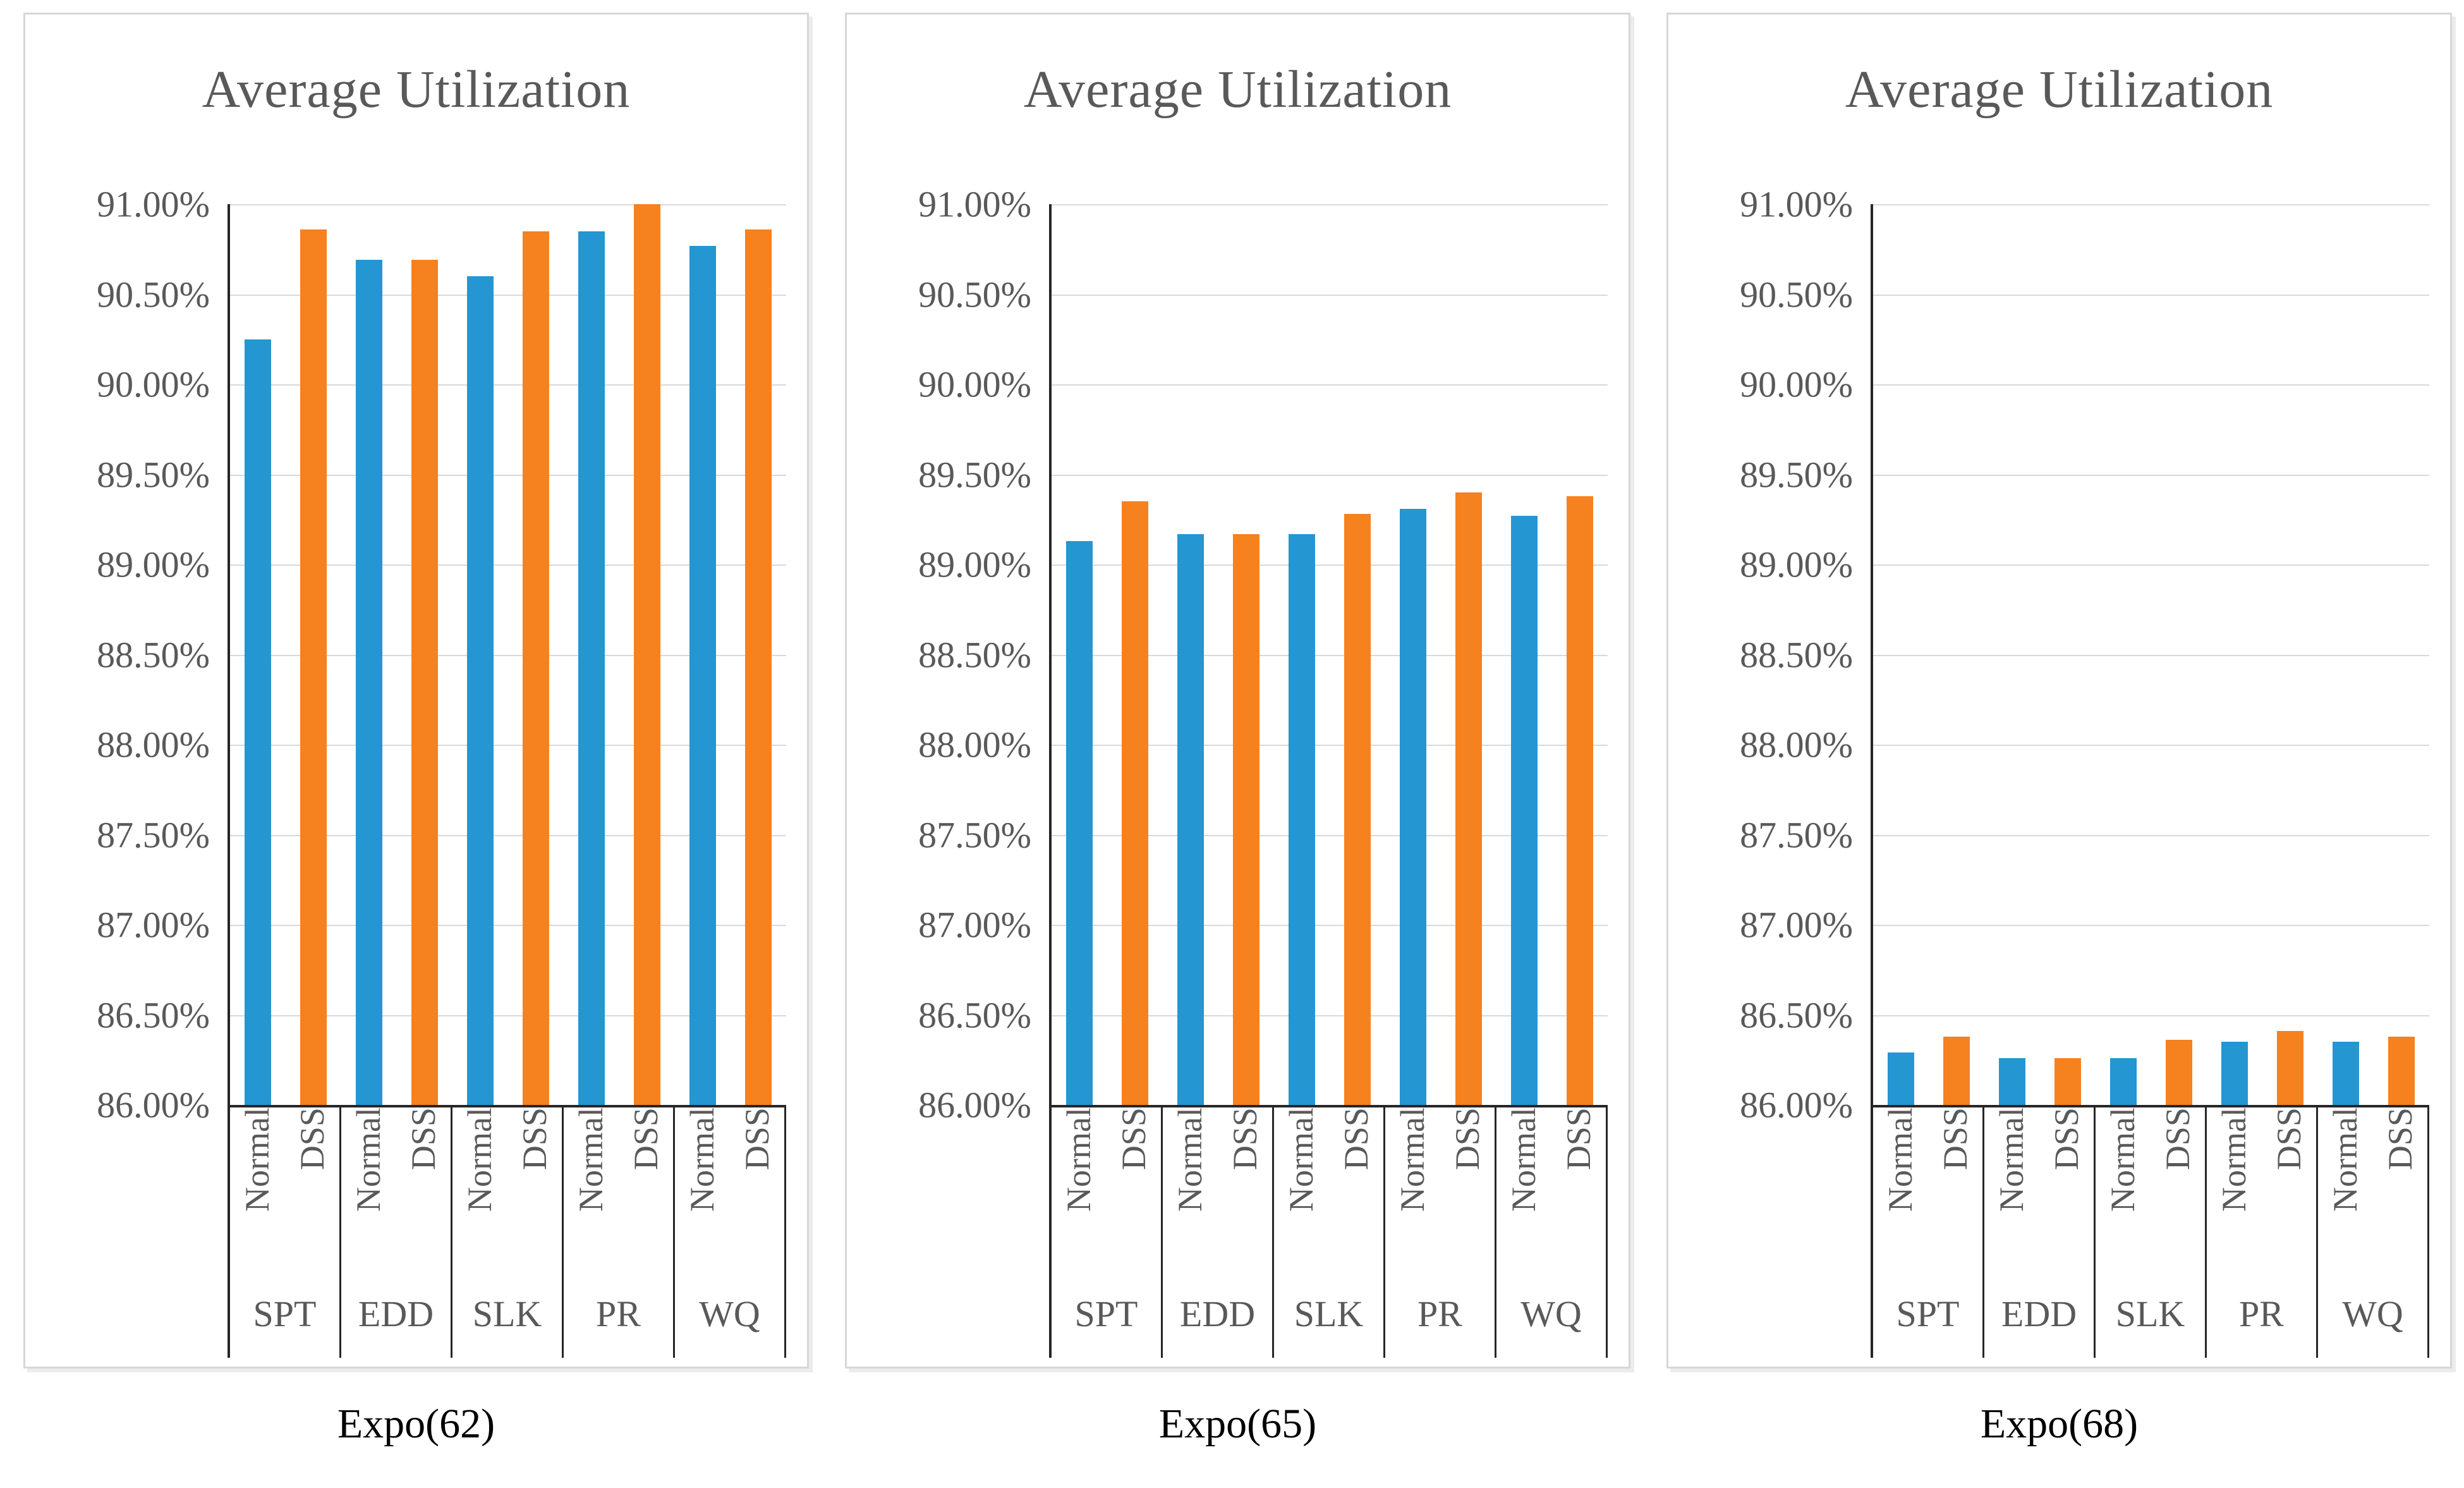 The height and width of the screenshot is (1488, 2464). What do you see at coordinates (1928, 1313) in the screenshot?
I see `category-label-spt: SPT` at bounding box center [1928, 1313].